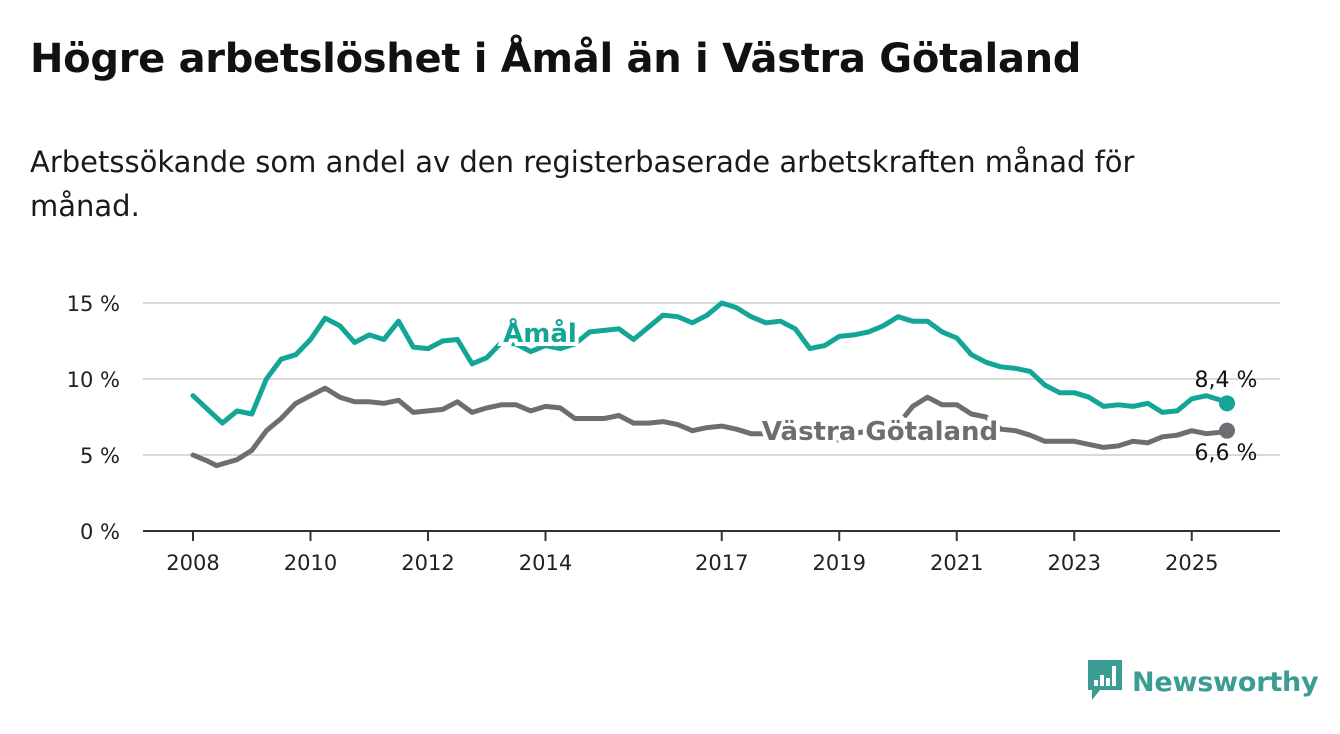 Image resolution: width=1340 pixels, height=734 pixels. Describe the element at coordinates (93, 304) in the screenshot. I see `y-tick-label: 15 %` at that location.